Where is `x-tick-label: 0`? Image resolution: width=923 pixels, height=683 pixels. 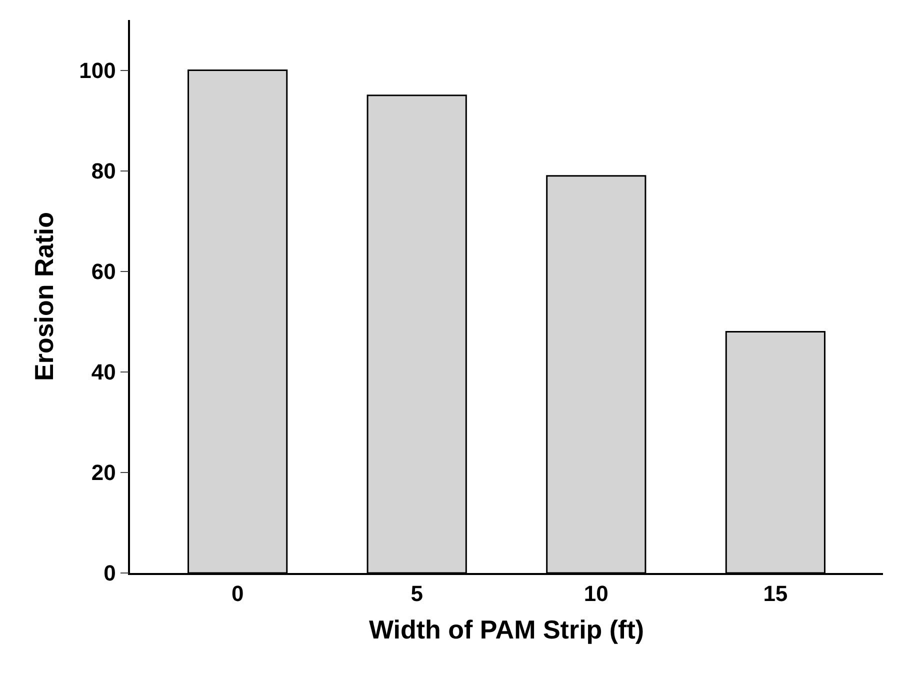 x-tick-label: 0 is located at coordinates (237, 593).